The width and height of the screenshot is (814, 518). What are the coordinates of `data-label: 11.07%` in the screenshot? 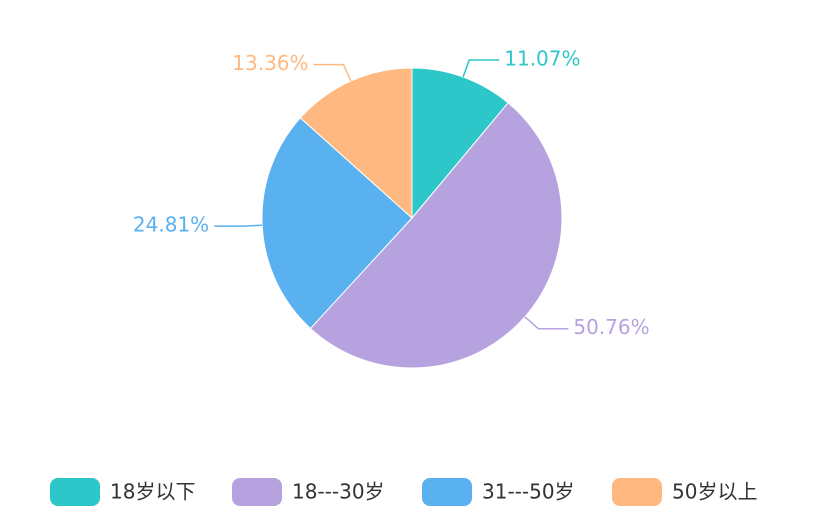 It's located at (542, 59).